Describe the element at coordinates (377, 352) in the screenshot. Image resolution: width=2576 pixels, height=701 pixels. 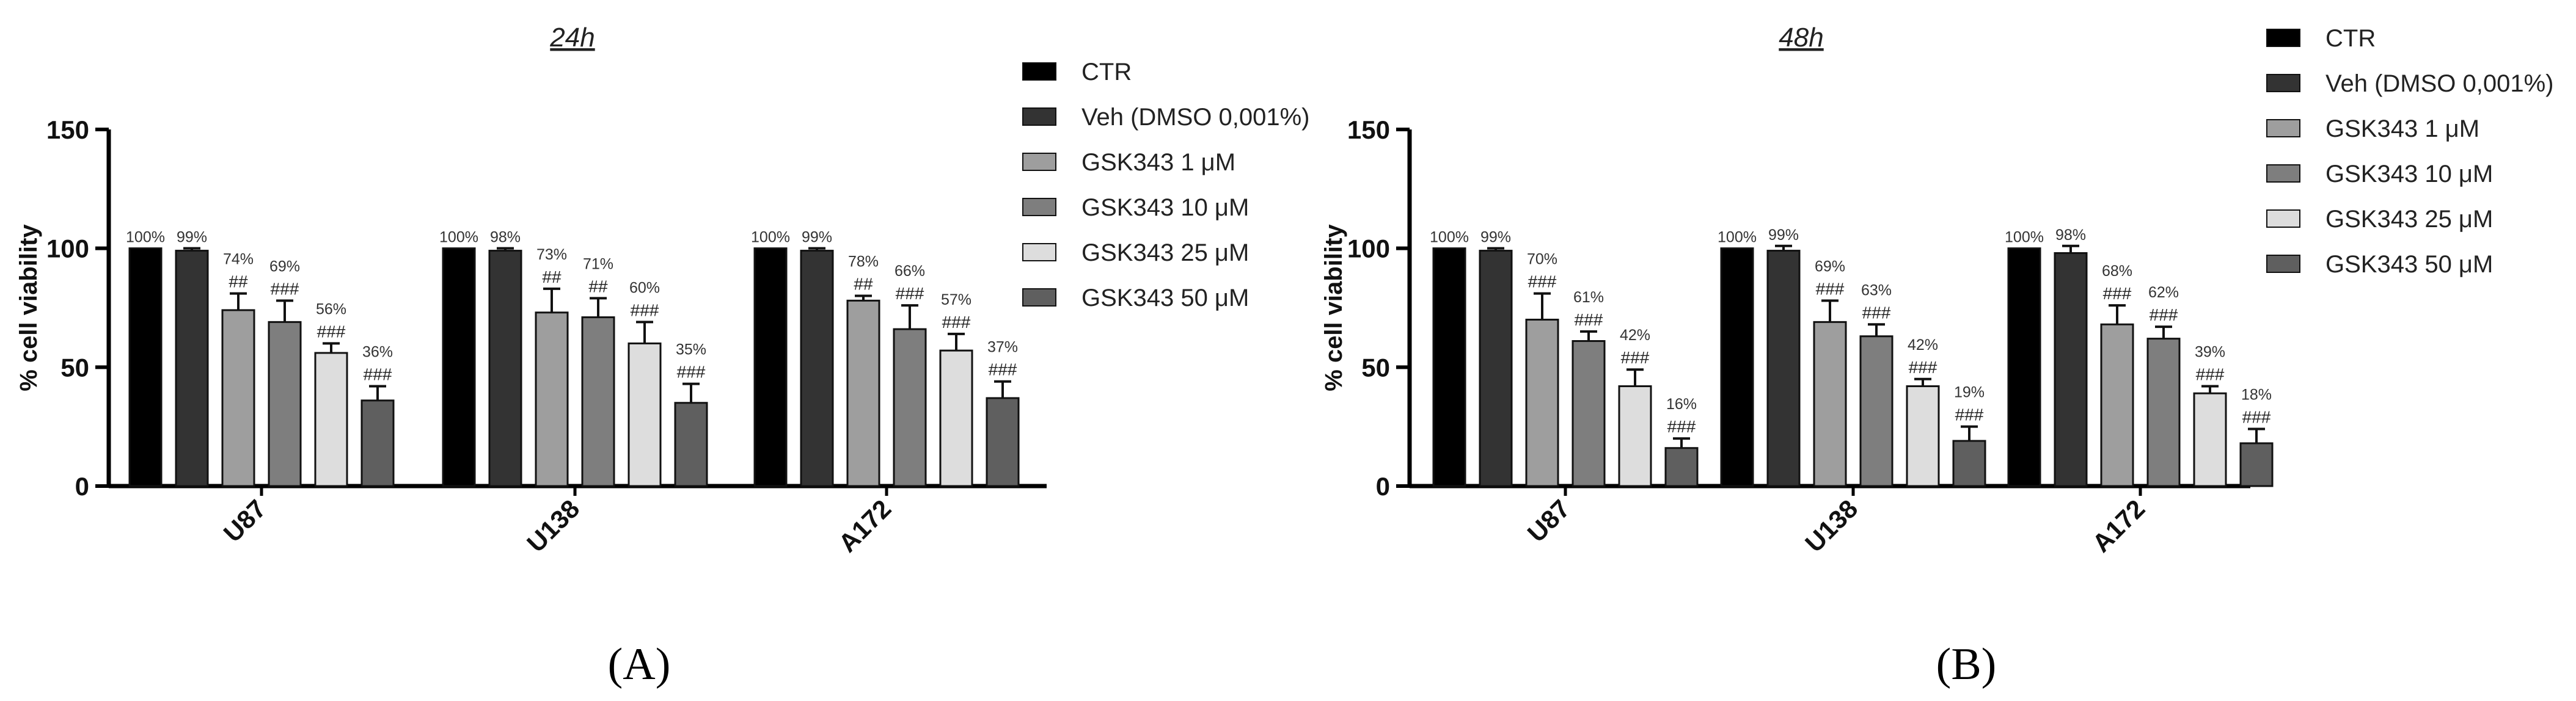
I see `data-label: 36%` at that location.